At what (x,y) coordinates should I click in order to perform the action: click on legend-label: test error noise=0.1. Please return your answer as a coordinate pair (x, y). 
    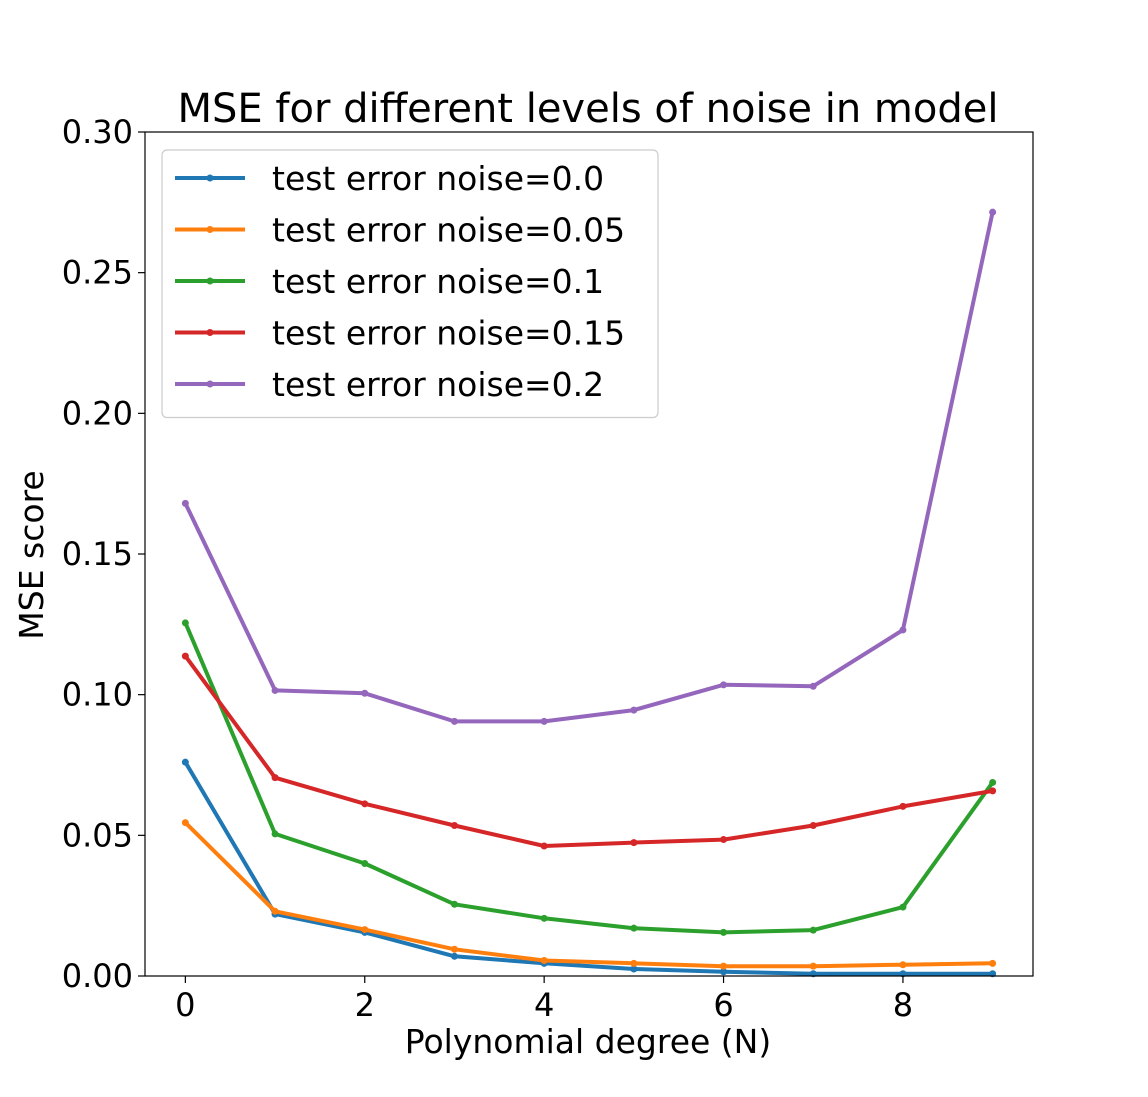
    Looking at the image, I should click on (438, 281).